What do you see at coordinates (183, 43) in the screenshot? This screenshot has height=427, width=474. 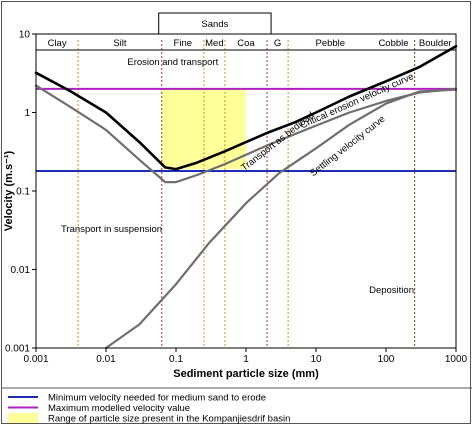 I see `size-class-label: Fine` at bounding box center [183, 43].